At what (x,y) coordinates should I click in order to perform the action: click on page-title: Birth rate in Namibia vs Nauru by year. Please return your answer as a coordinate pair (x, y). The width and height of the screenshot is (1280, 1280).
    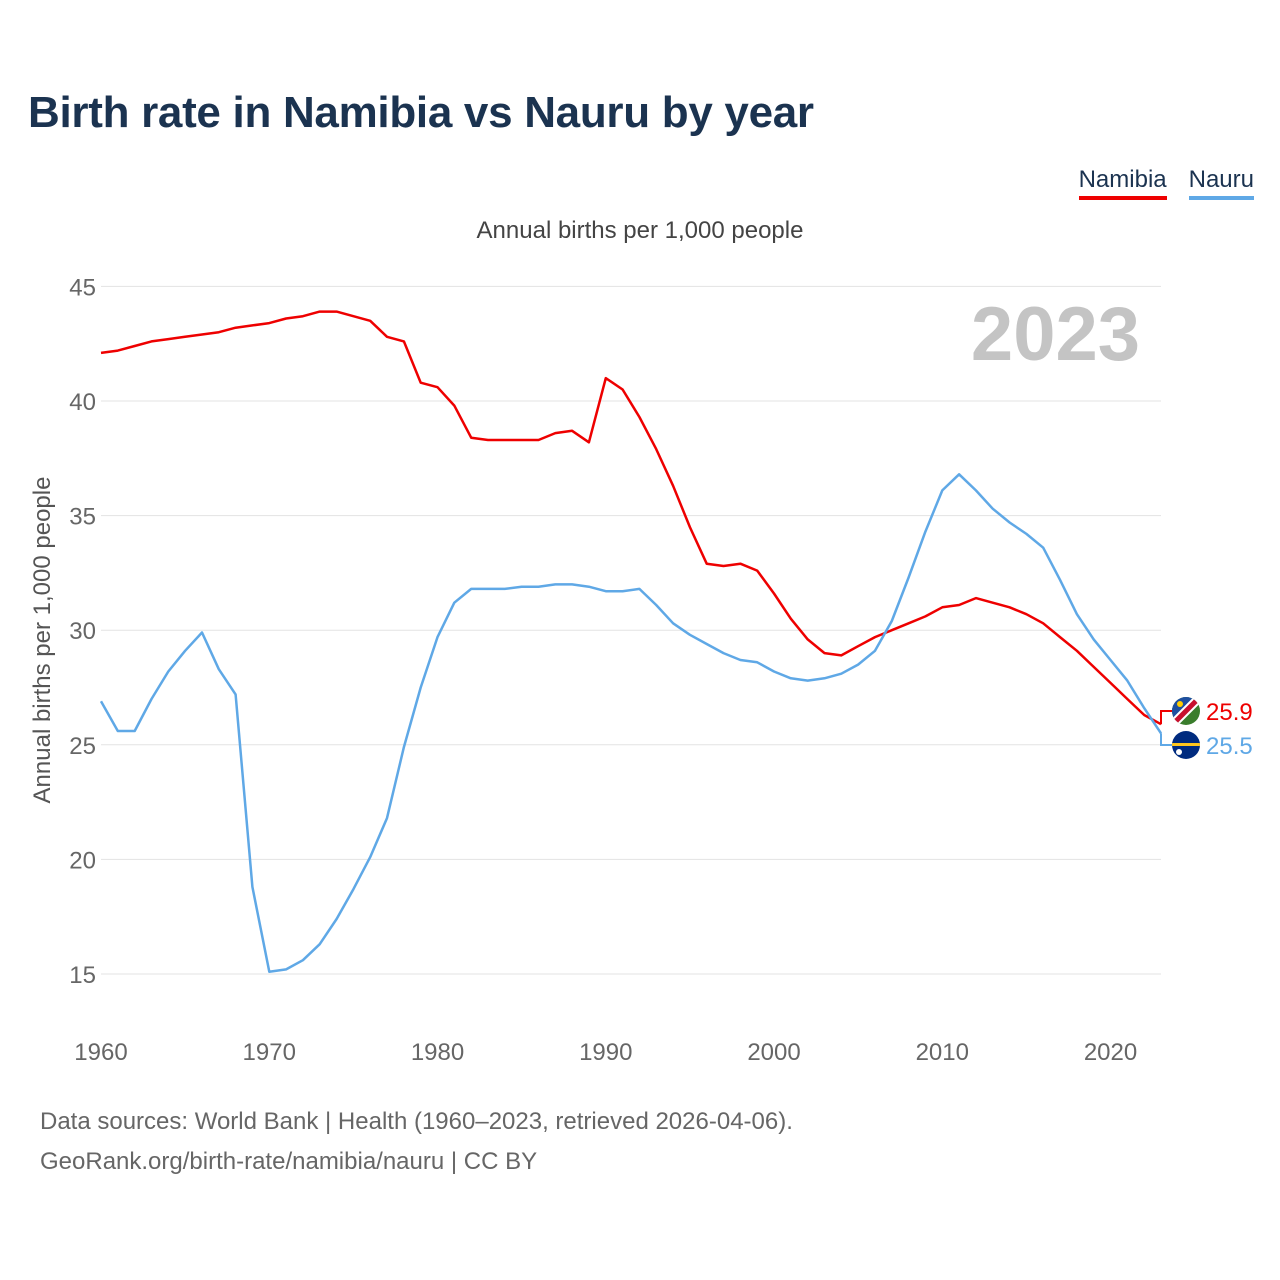
    Looking at the image, I should click on (421, 112).